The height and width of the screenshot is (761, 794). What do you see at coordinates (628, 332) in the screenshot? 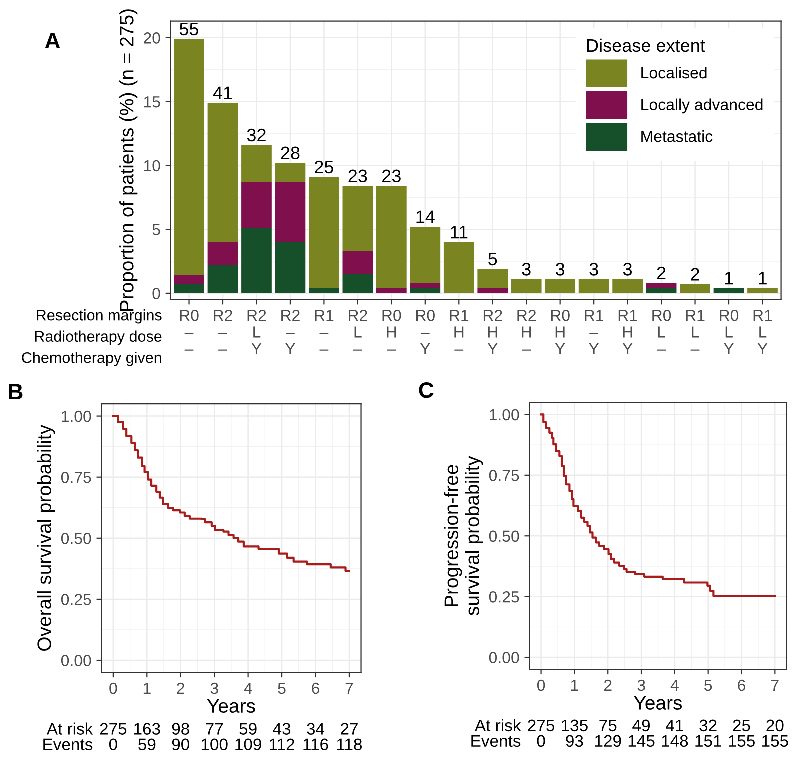
I see `x-tick-label: R1 H Y` at bounding box center [628, 332].